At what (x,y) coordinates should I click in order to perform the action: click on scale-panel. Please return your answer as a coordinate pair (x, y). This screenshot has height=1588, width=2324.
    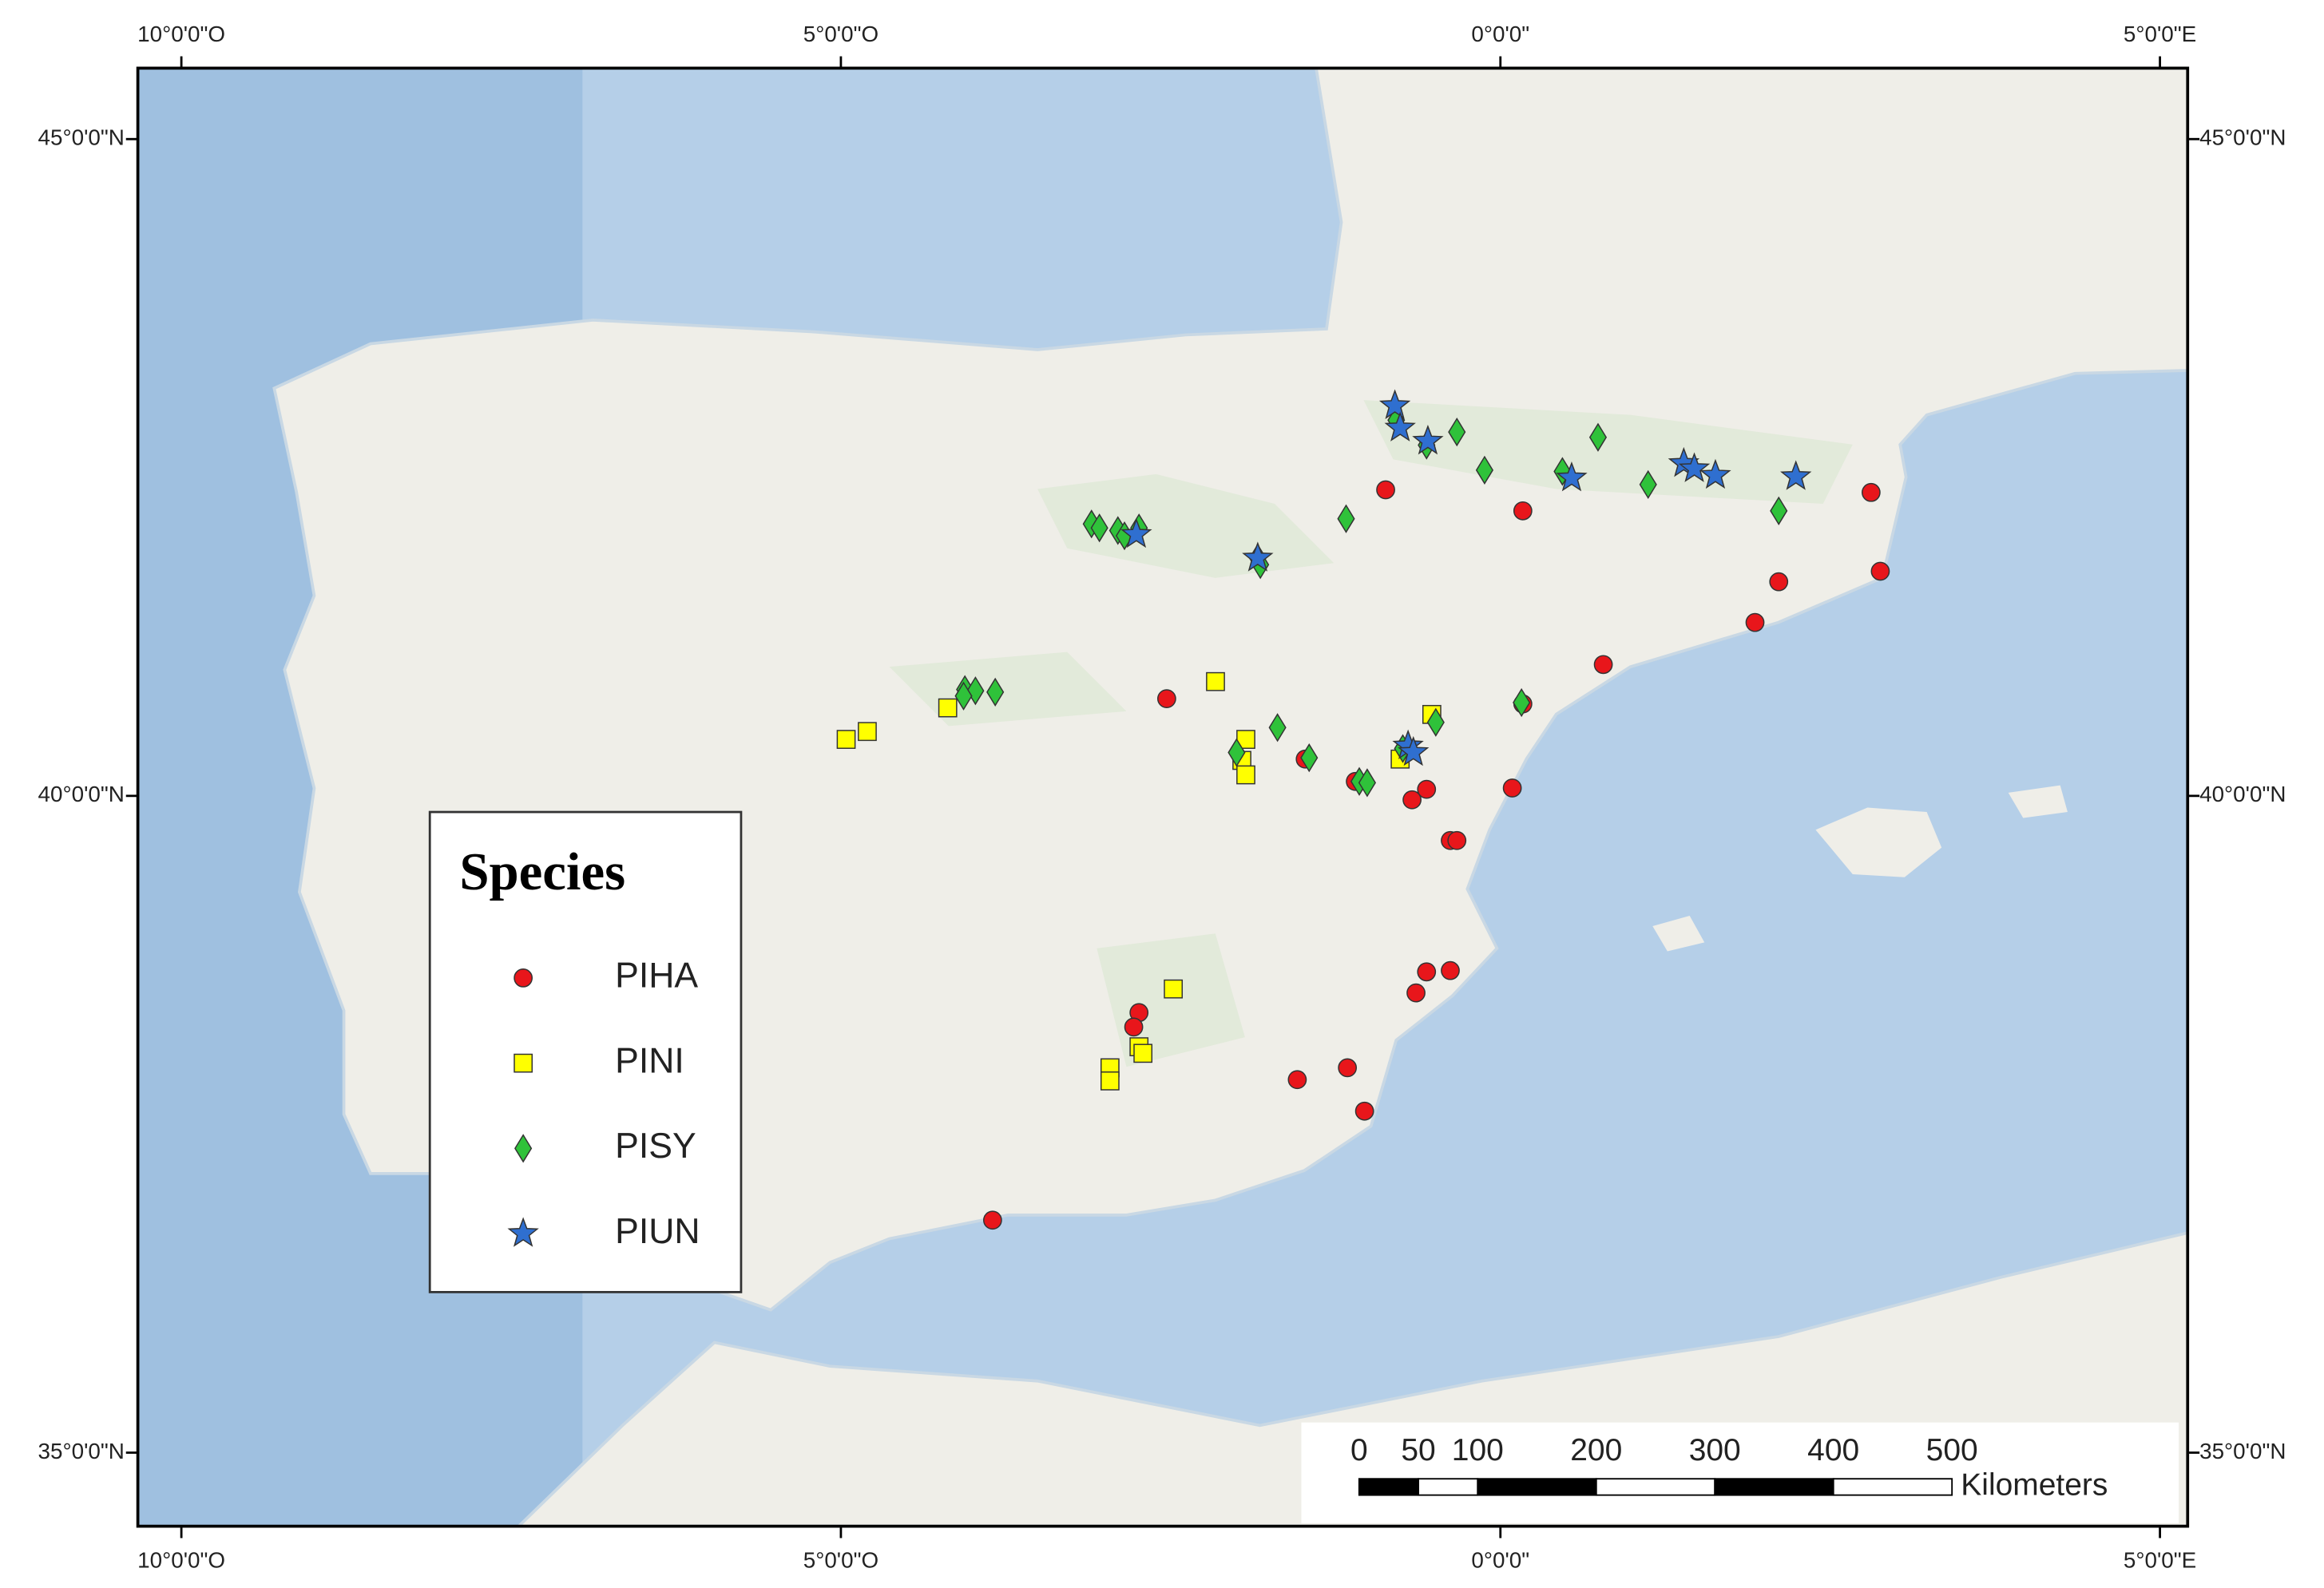
    Looking at the image, I should click on (1740, 1473).